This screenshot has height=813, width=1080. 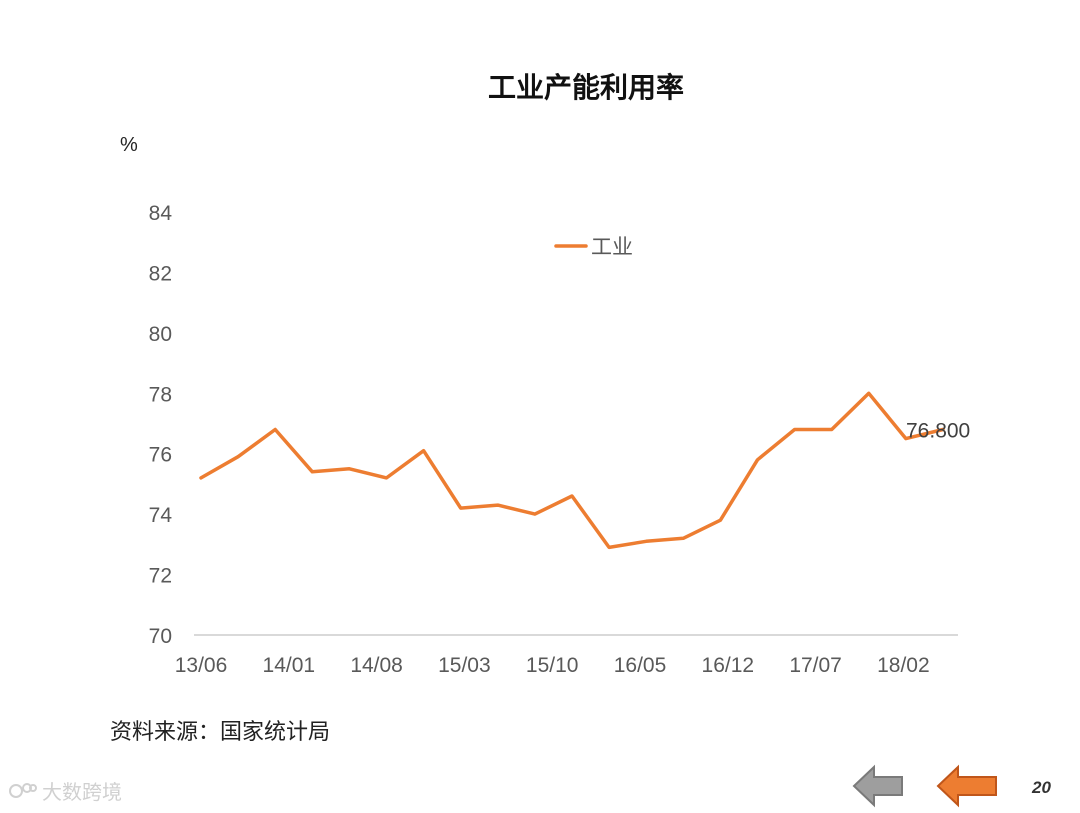 I want to click on x-tick-label: 17/07, so click(x=815, y=665).